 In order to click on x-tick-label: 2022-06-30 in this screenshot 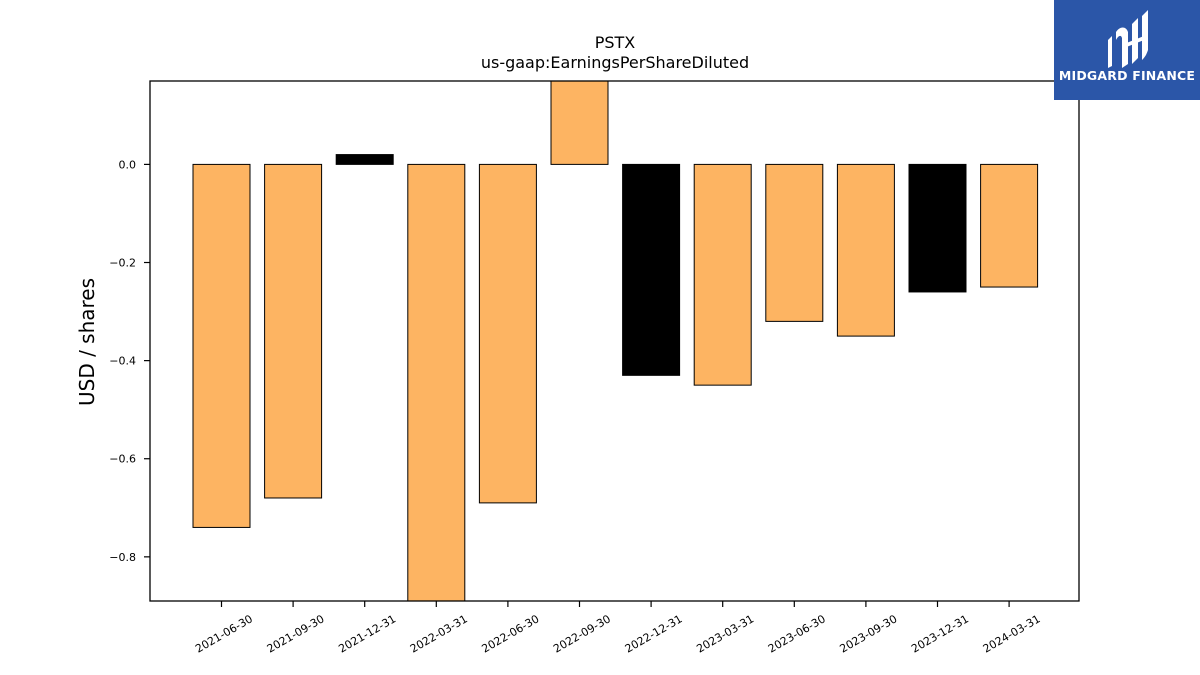, I will do `click(511, 633)`.